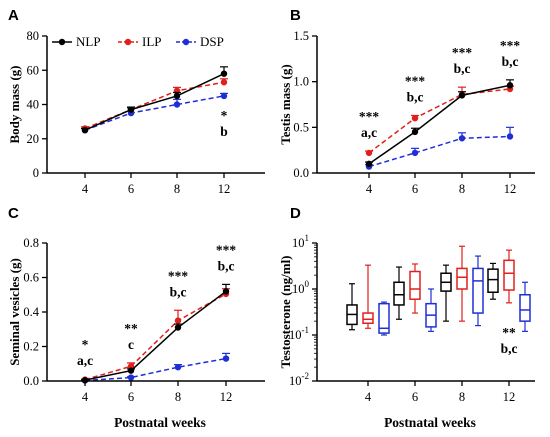 The image size is (550, 437). Describe the element at coordinates (509, 332) in the screenshot. I see `significance-label: **` at that location.